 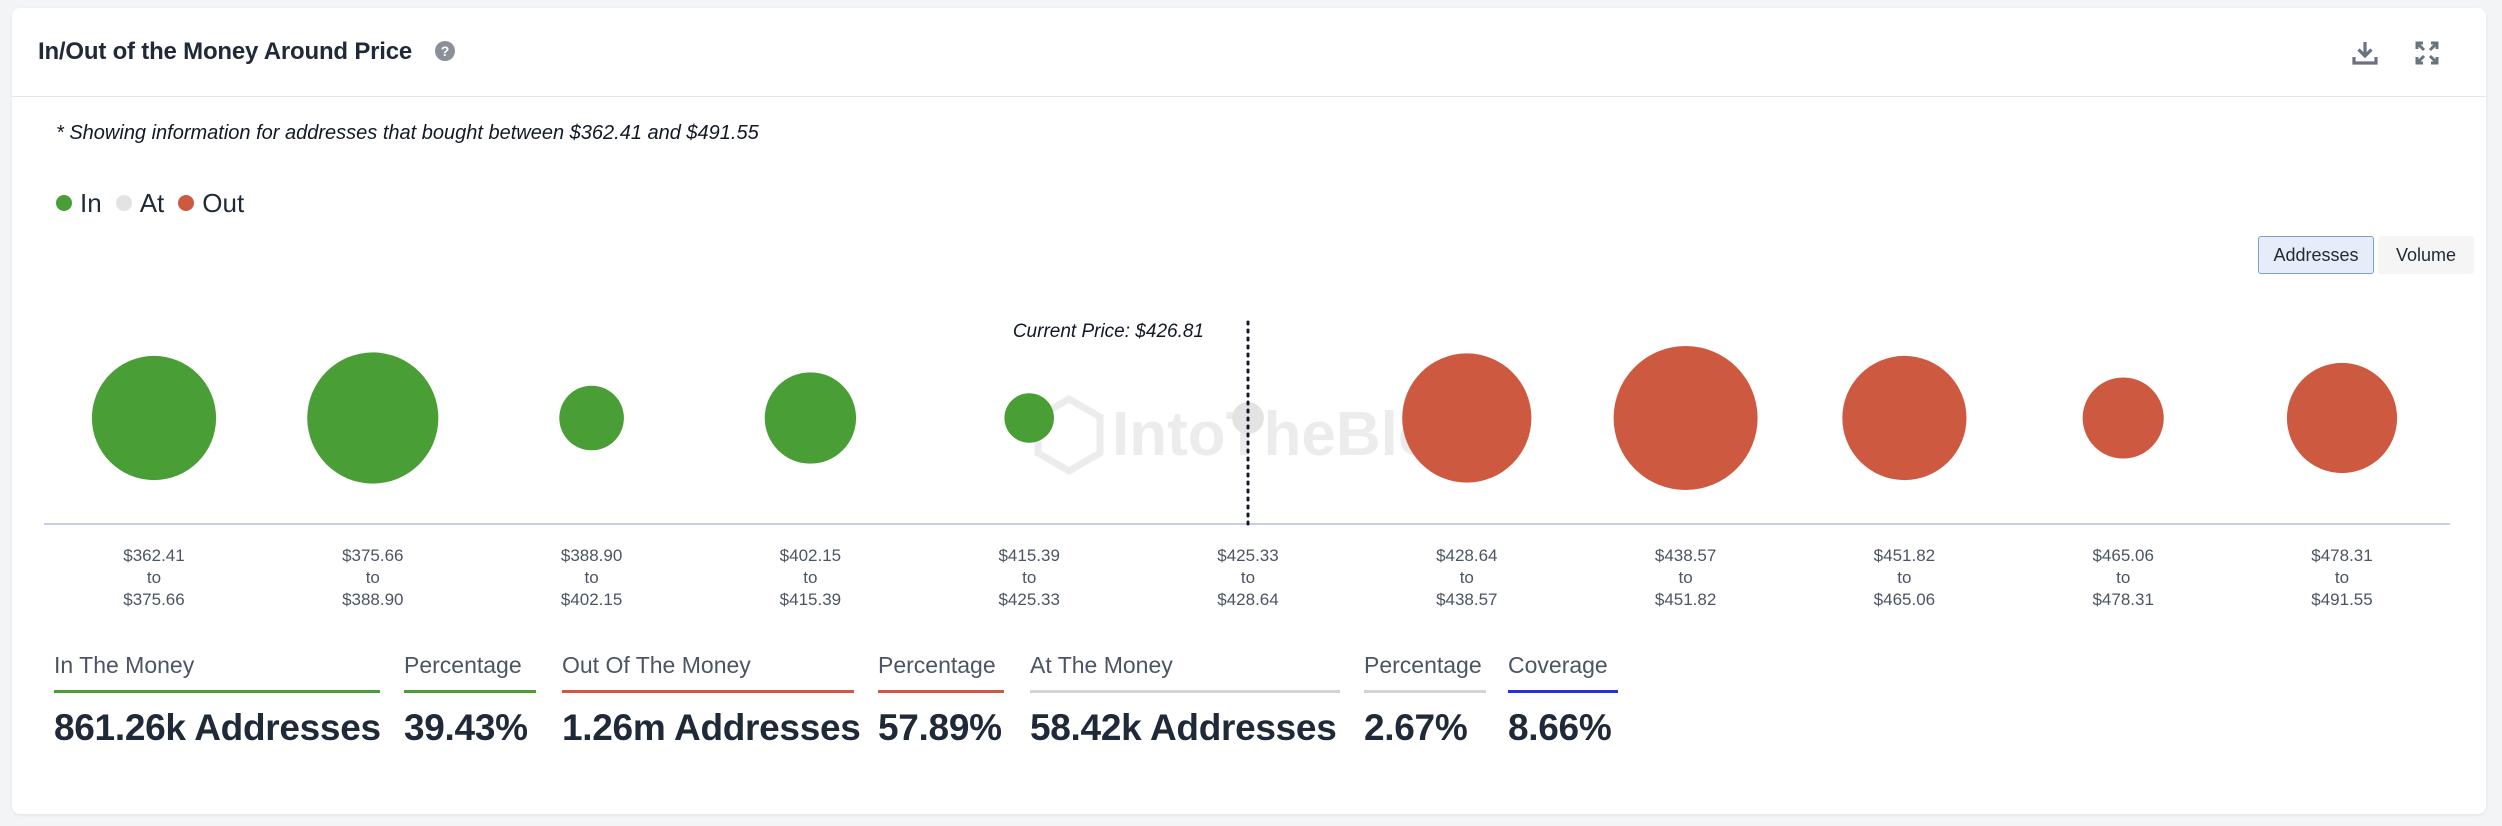 I want to click on help-icon: ?, so click(x=445, y=51).